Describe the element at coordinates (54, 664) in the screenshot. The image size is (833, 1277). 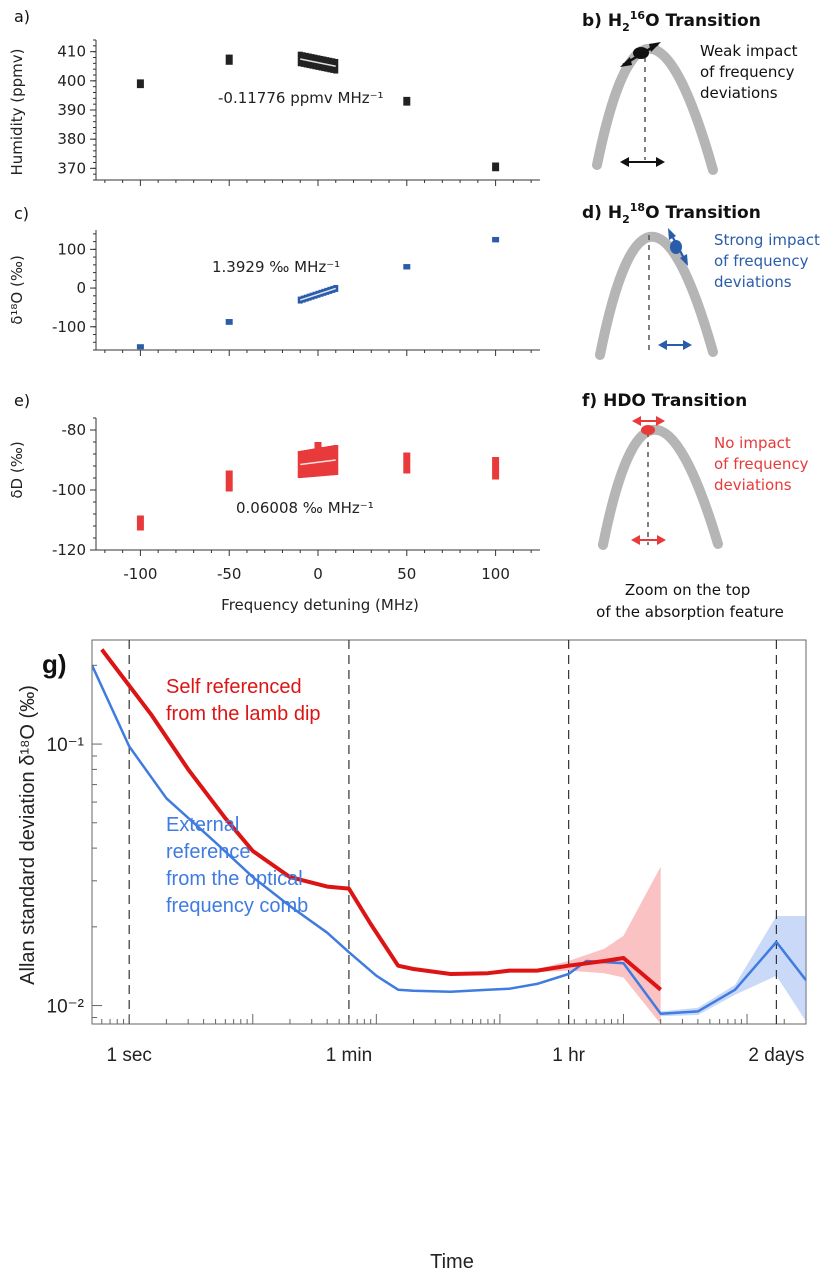
I see `panel-label-g: g)` at that location.